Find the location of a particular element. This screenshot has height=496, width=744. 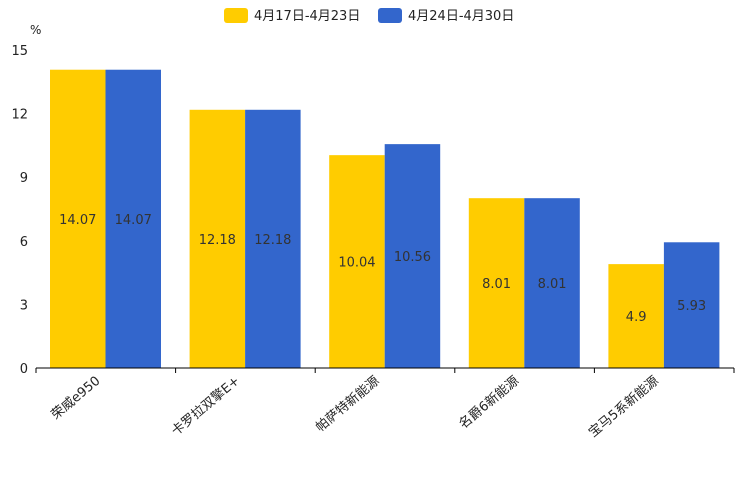

data-label-series2-3: 10.56 is located at coordinates (412, 257).